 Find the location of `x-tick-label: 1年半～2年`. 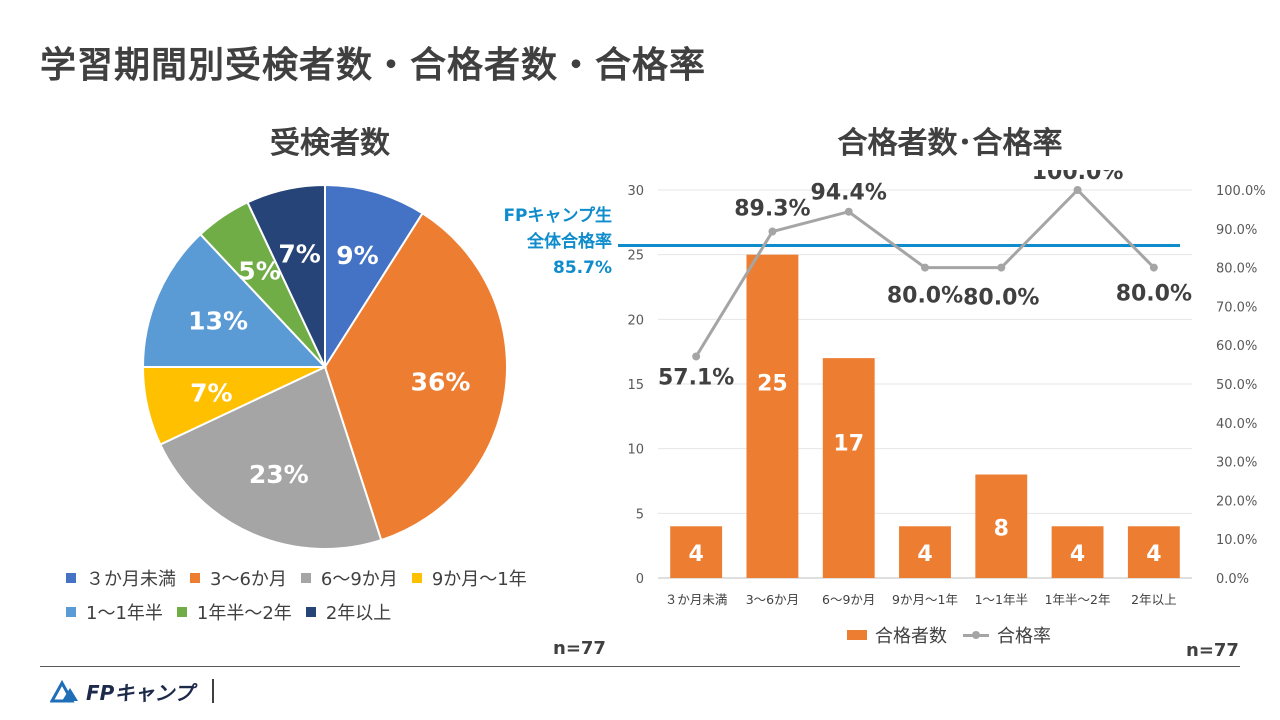

x-tick-label: 1年半～2年 is located at coordinates (1078, 599).